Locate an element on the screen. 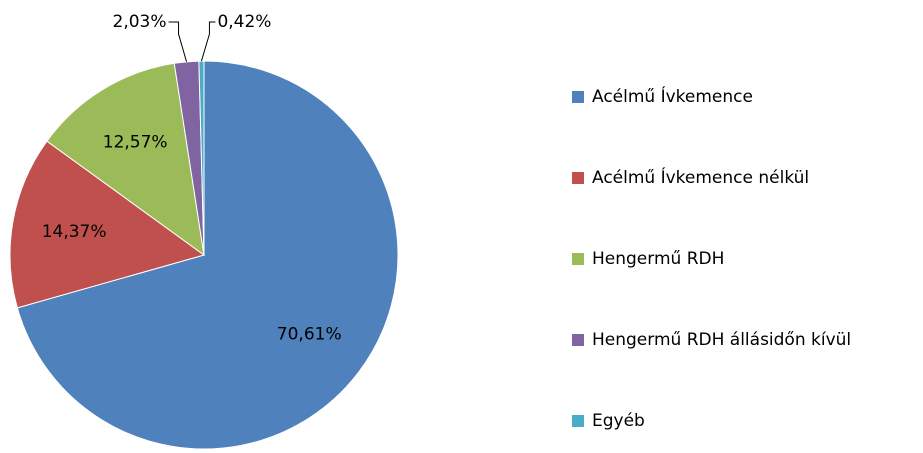  data-label: 70,61% is located at coordinates (309, 335).